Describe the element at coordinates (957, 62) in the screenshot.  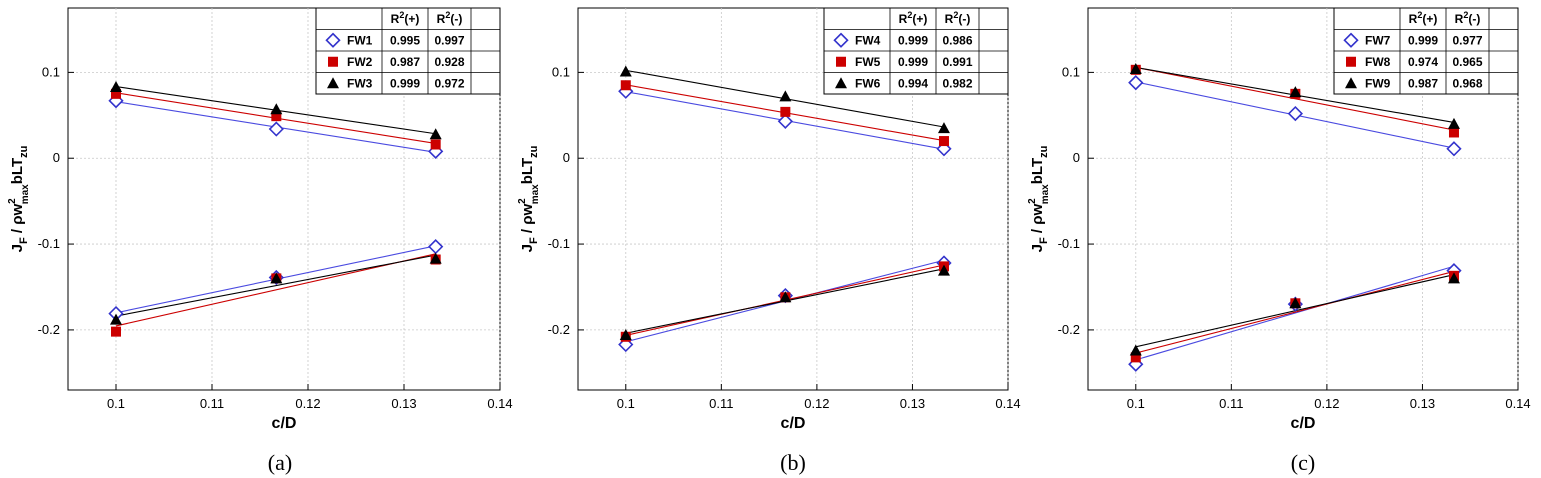
I see `legend-r2-neg: 0.991` at that location.